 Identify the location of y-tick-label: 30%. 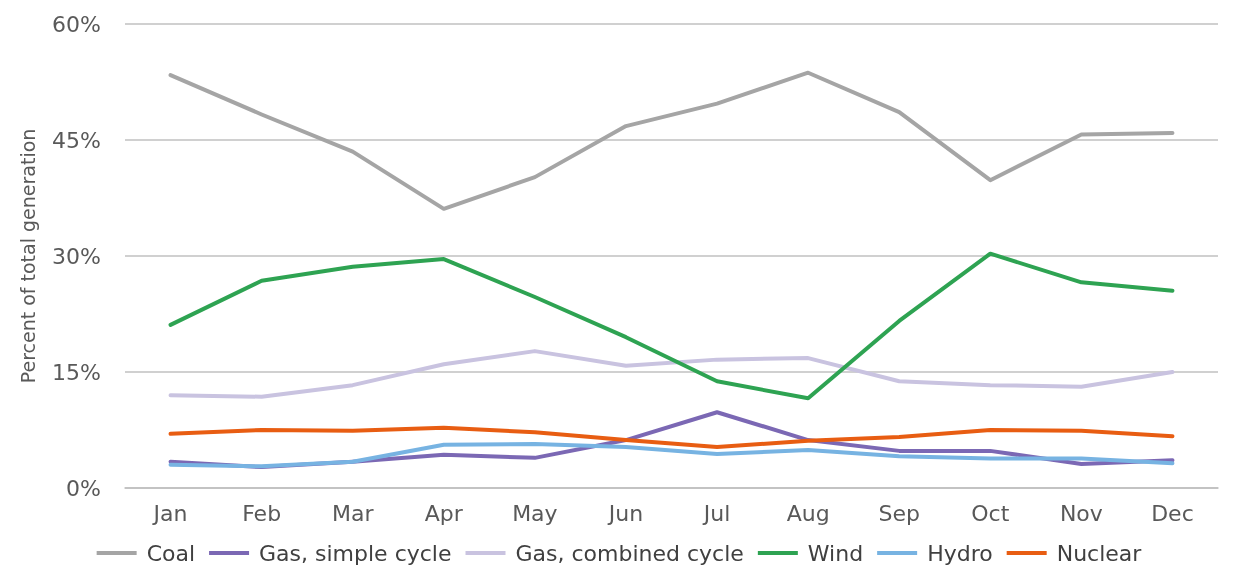
(76, 256).